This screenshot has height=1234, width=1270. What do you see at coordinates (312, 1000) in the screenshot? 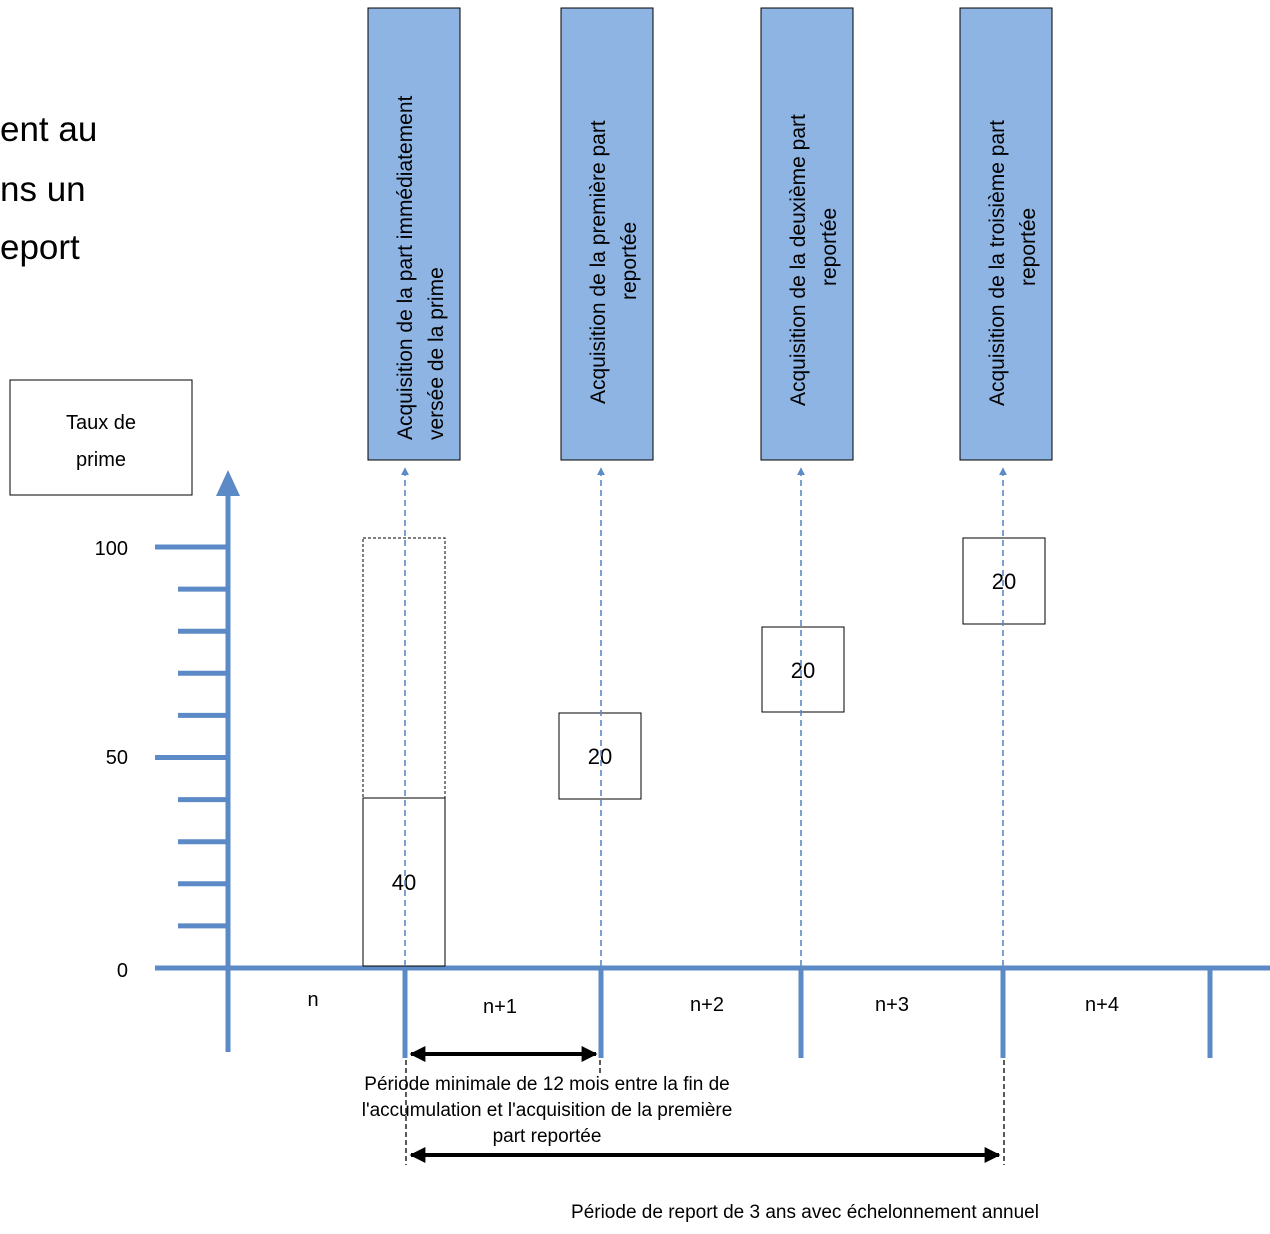
I see `period-label-n: n` at bounding box center [312, 1000].